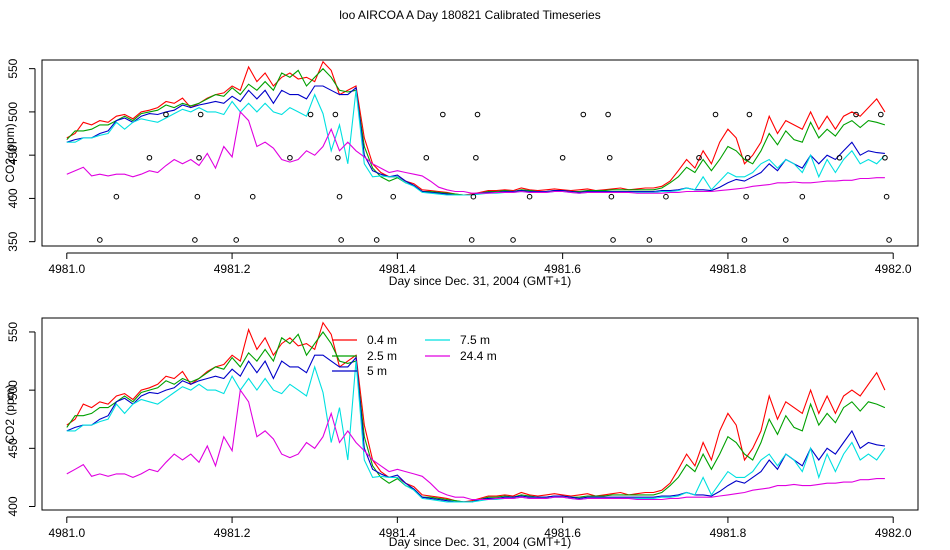 Image resolution: width=950 pixels, height=550 pixels. Describe the element at coordinates (382, 340) in the screenshot. I see `legend-label: 0.4 m` at that location.